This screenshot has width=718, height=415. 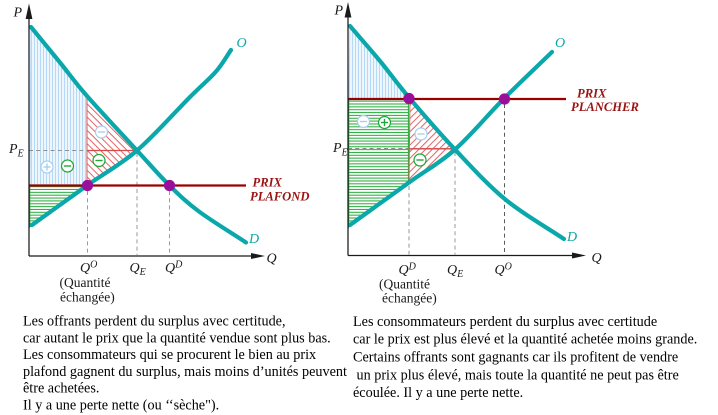 I want to click on svg-text: PLAFOND, so click(x=279, y=197).